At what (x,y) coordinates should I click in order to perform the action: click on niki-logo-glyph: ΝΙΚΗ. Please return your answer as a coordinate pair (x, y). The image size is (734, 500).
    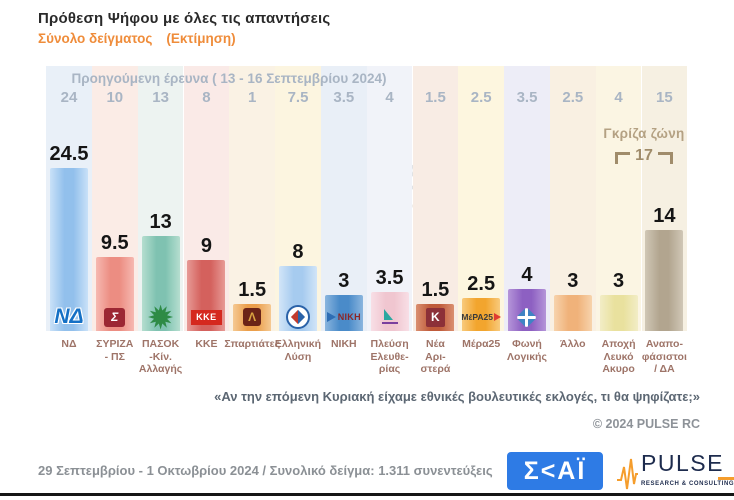
    Looking at the image, I should click on (344, 317).